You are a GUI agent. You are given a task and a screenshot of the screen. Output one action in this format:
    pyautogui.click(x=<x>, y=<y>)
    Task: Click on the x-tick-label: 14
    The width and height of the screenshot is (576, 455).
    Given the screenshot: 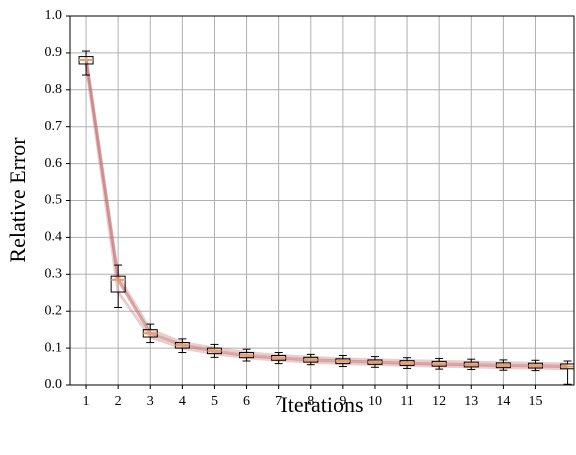 What is the action you would take?
    pyautogui.click(x=503, y=401)
    